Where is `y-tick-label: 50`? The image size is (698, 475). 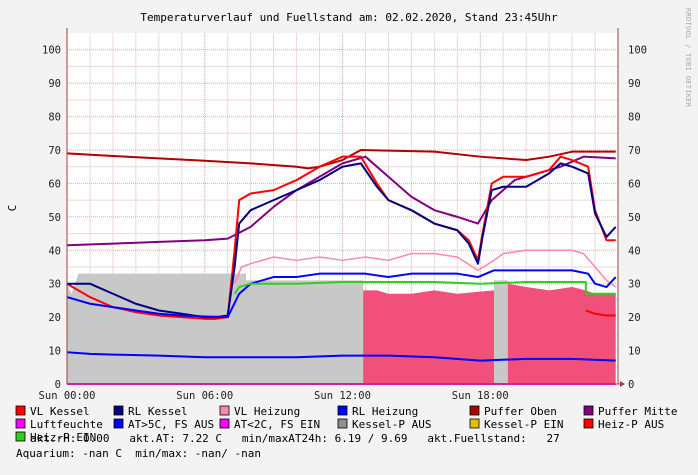 y-tick-label: 50 is located at coordinates (54, 218).